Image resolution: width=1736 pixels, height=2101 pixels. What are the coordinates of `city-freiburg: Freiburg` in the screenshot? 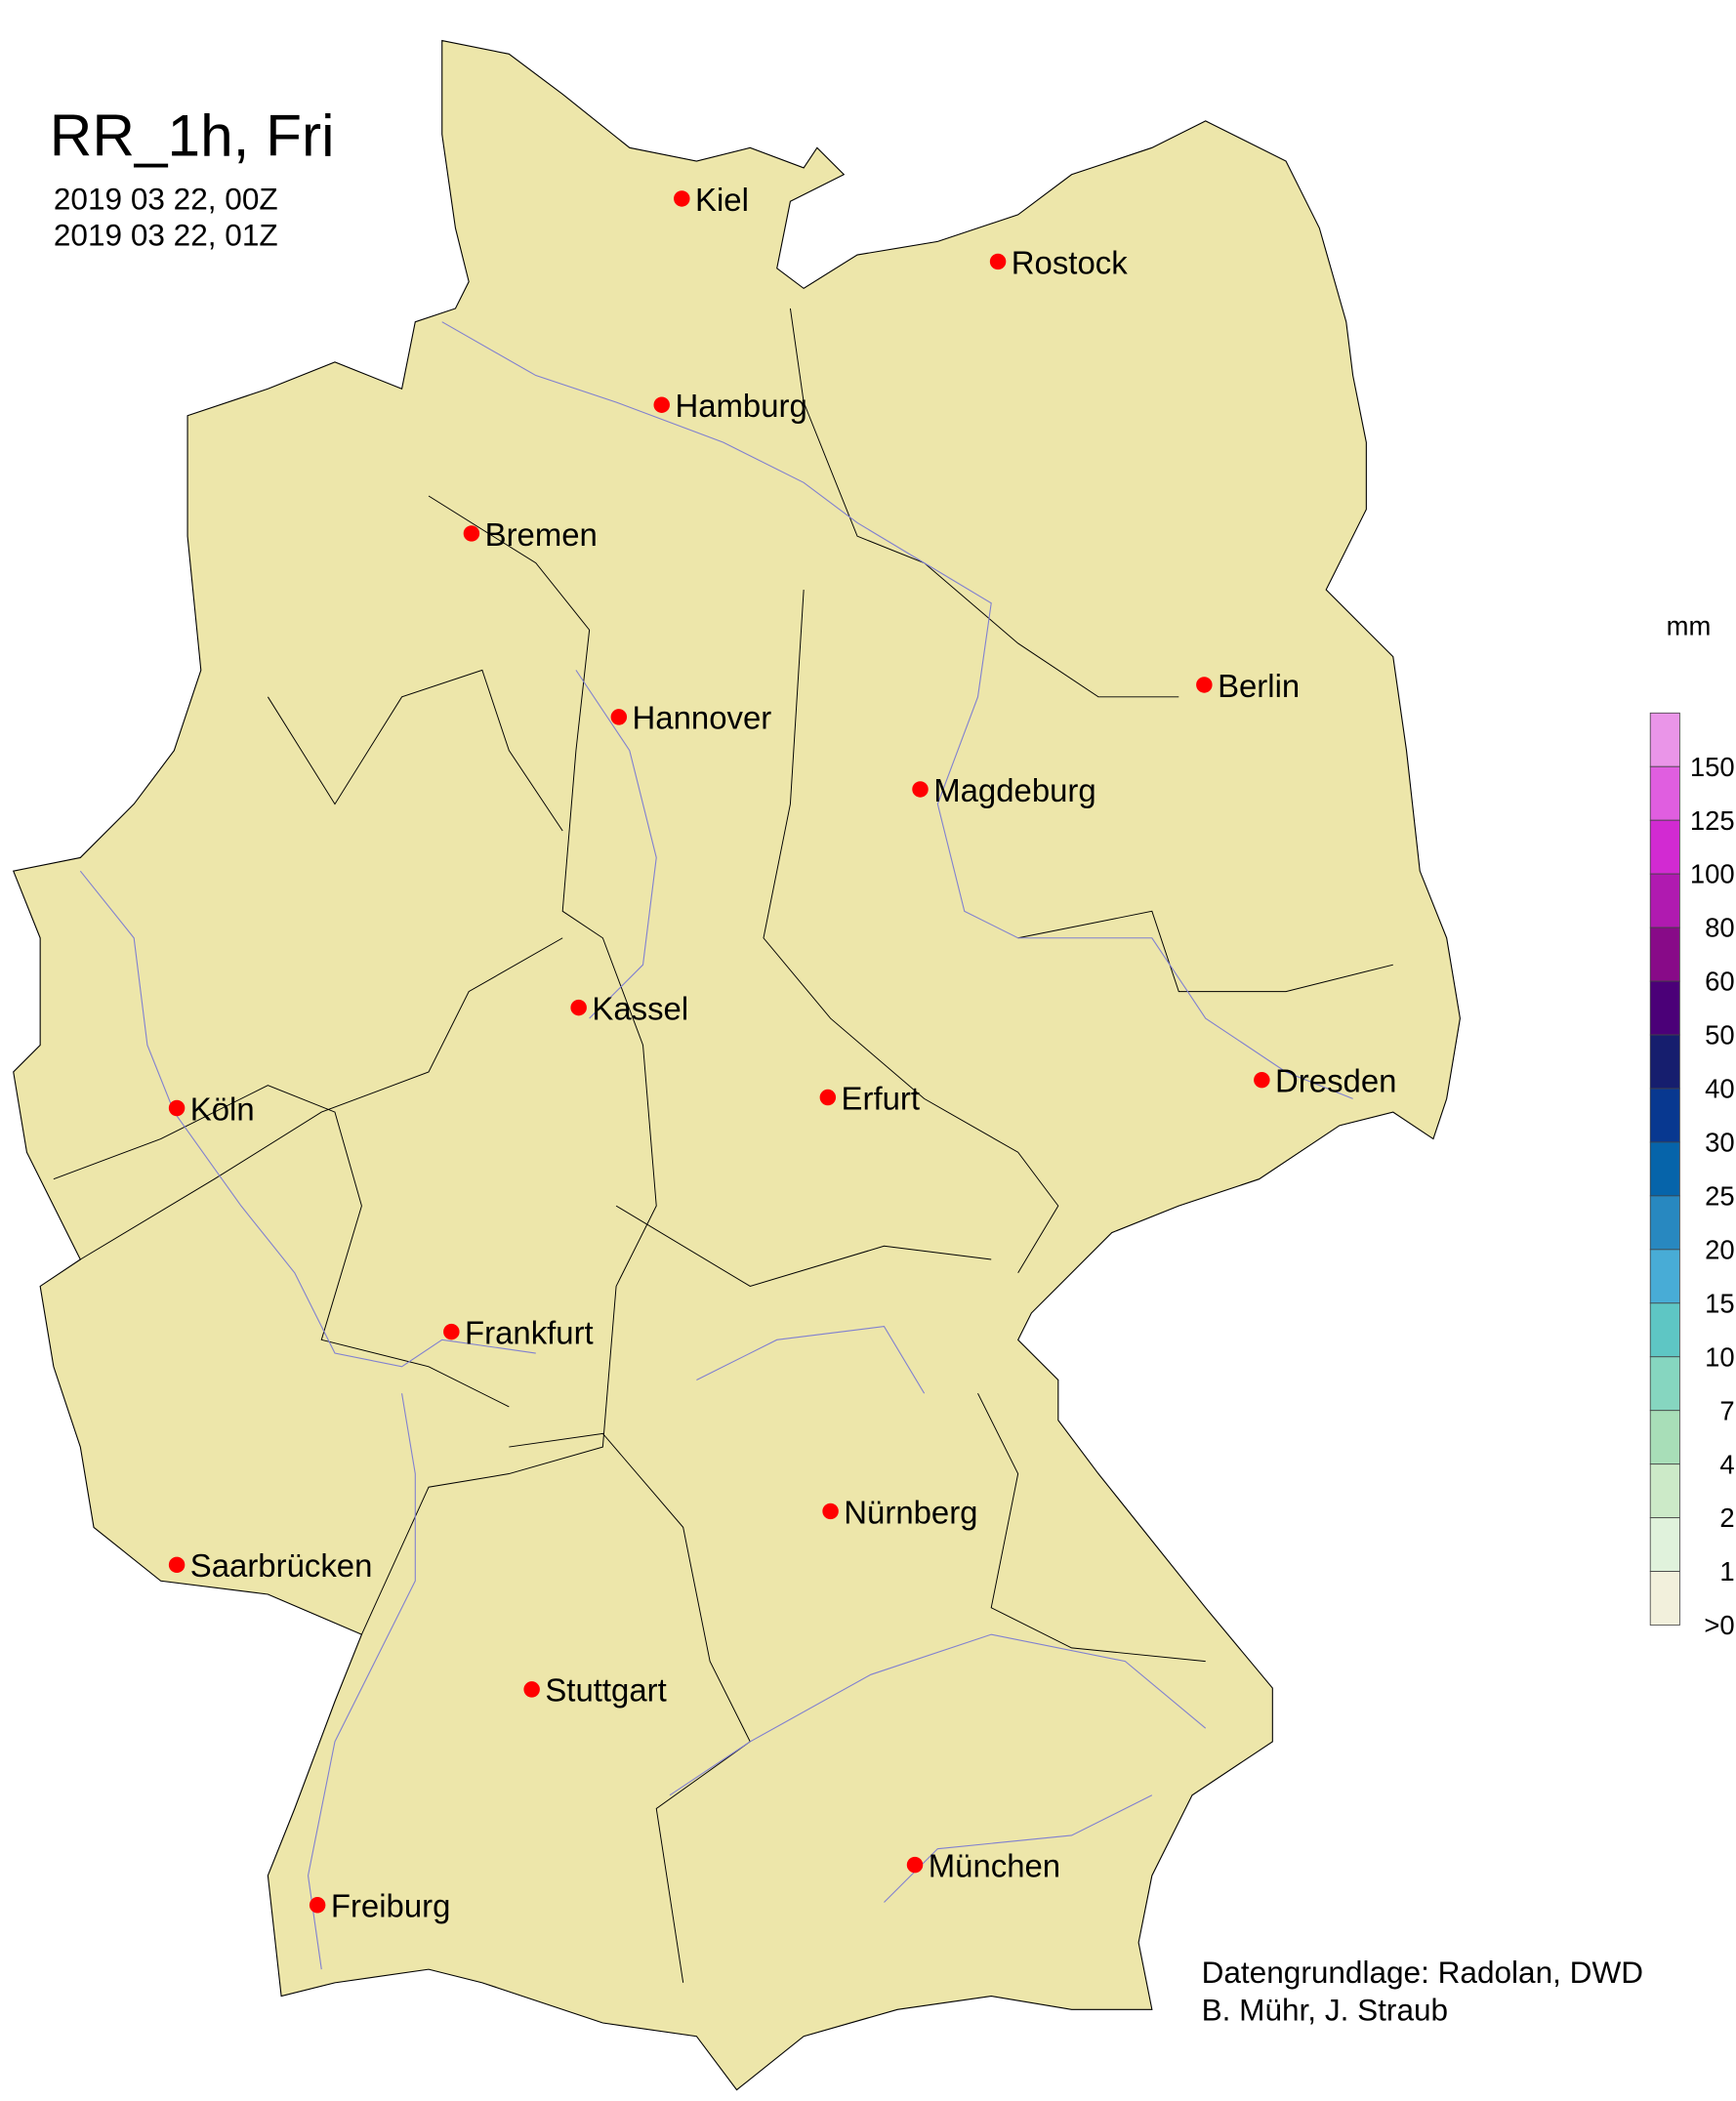 It's located at (380, 1906).